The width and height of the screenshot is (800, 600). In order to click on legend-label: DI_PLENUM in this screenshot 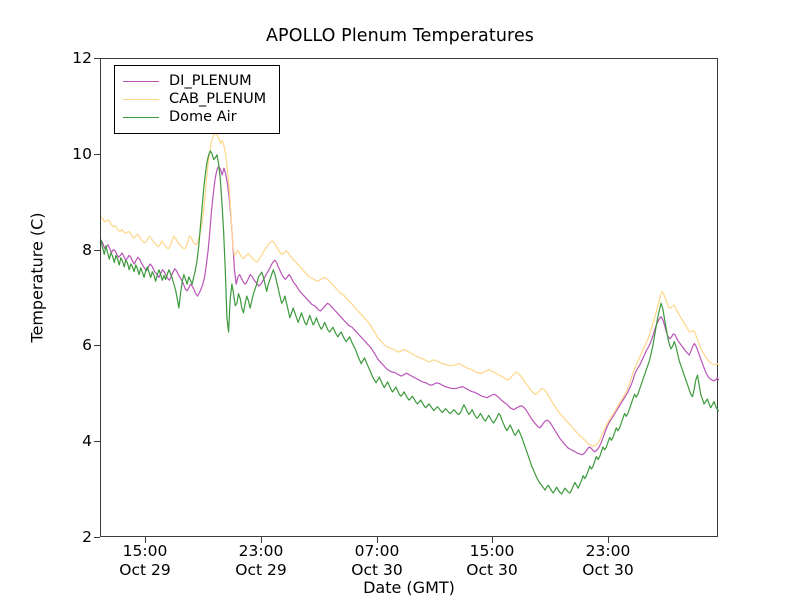, I will do `click(210, 81)`.